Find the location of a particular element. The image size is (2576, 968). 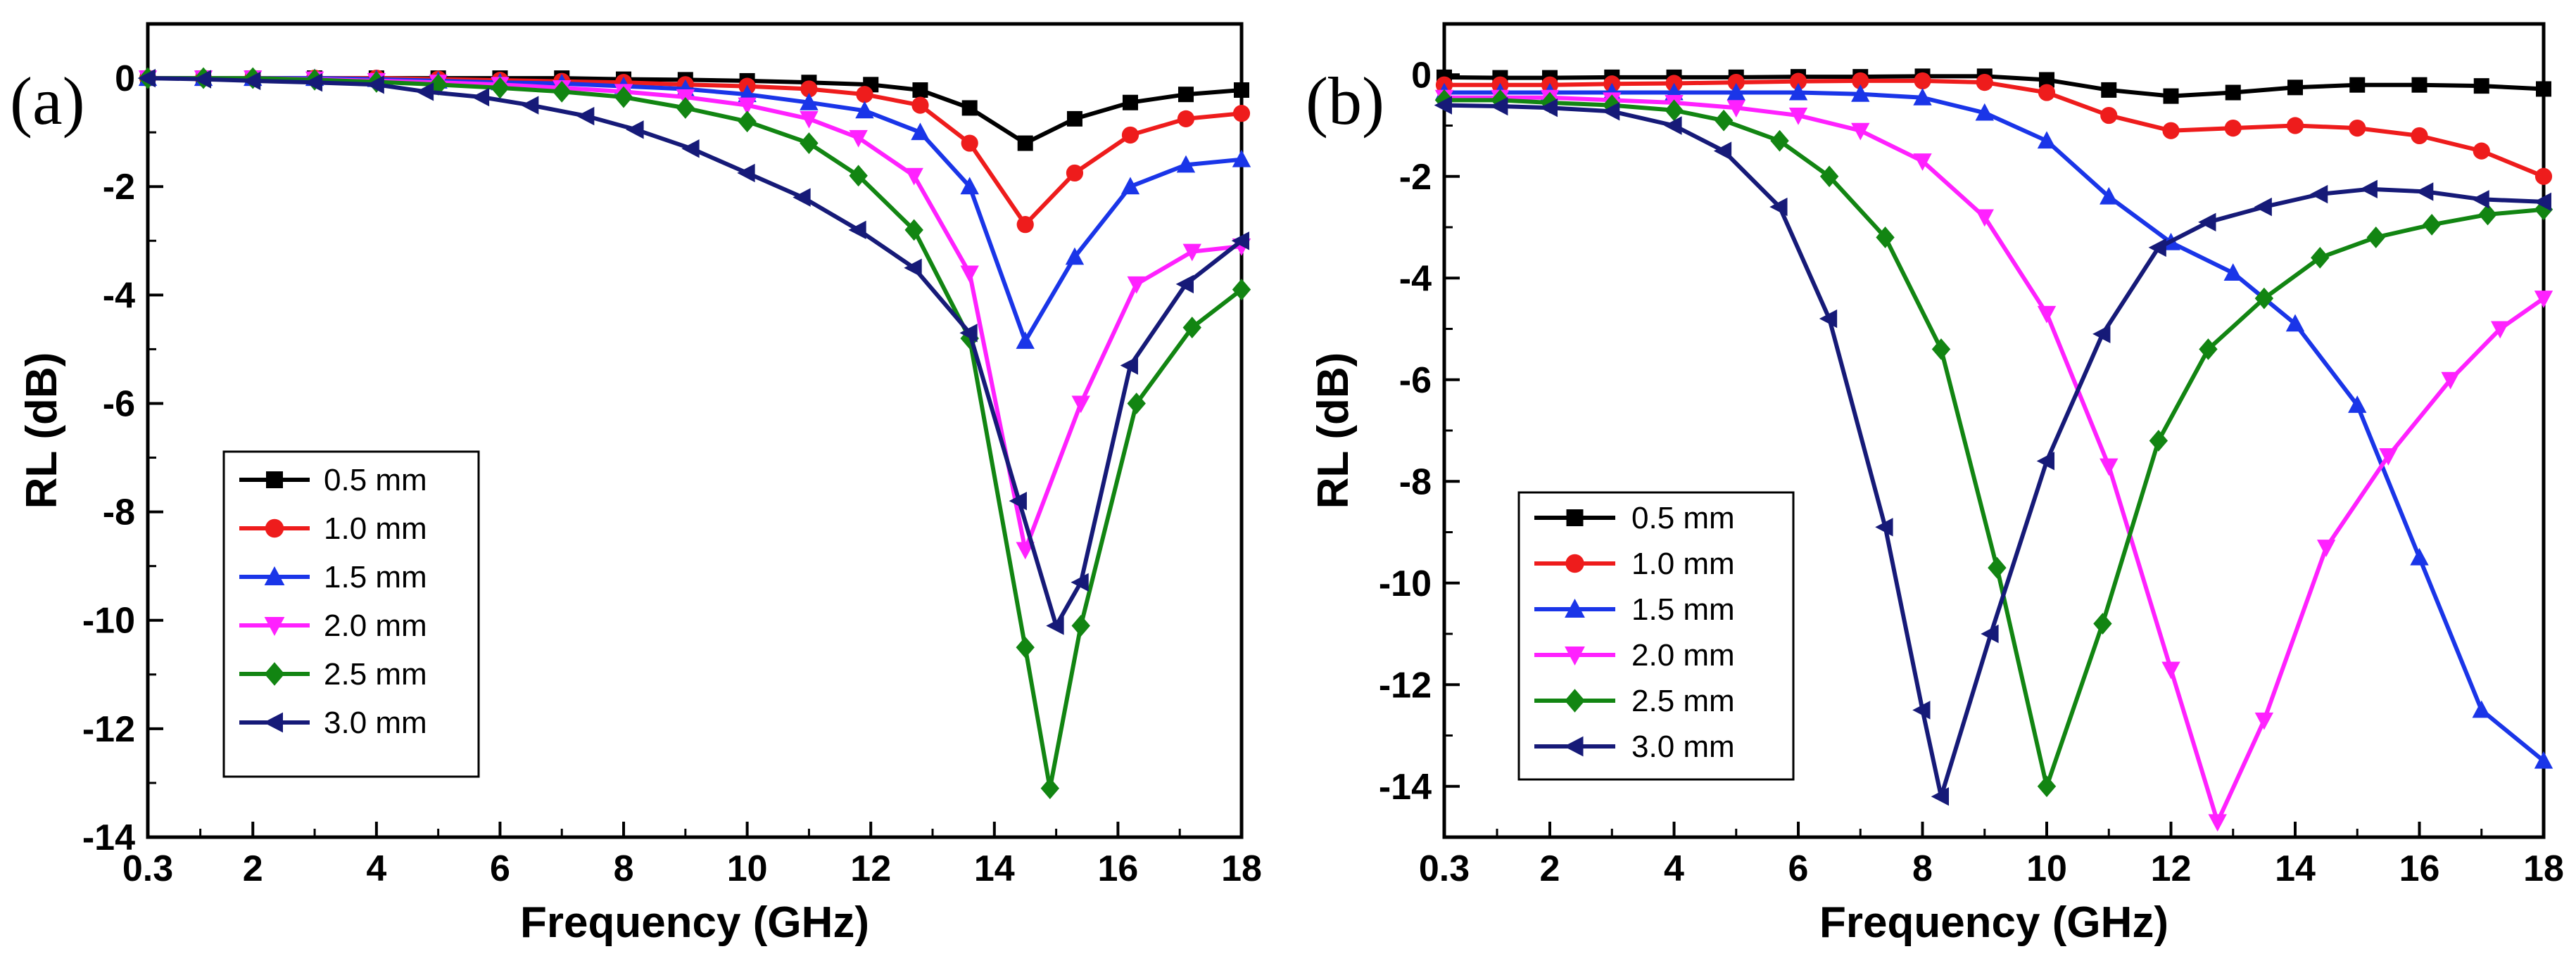

panel-b-legend-label: 2.0 mm is located at coordinates (1683, 655).